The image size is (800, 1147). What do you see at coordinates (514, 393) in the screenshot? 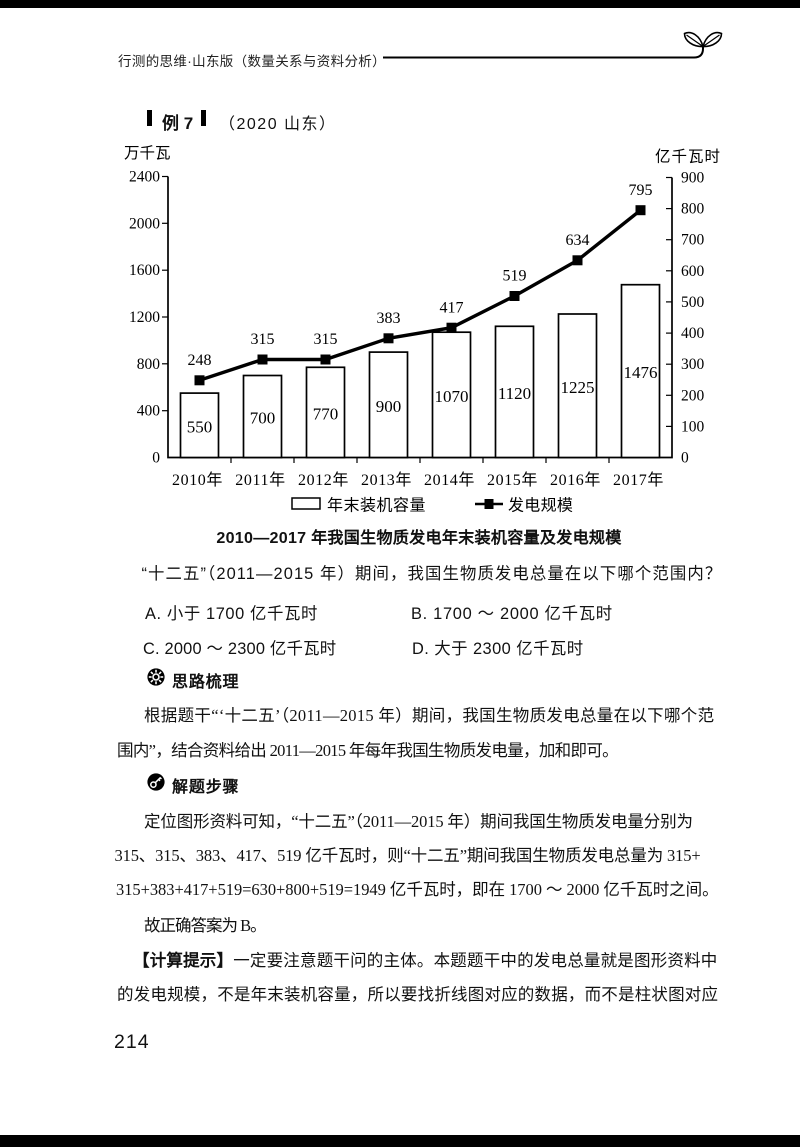
I see `svg-text: 1120` at bounding box center [514, 393].